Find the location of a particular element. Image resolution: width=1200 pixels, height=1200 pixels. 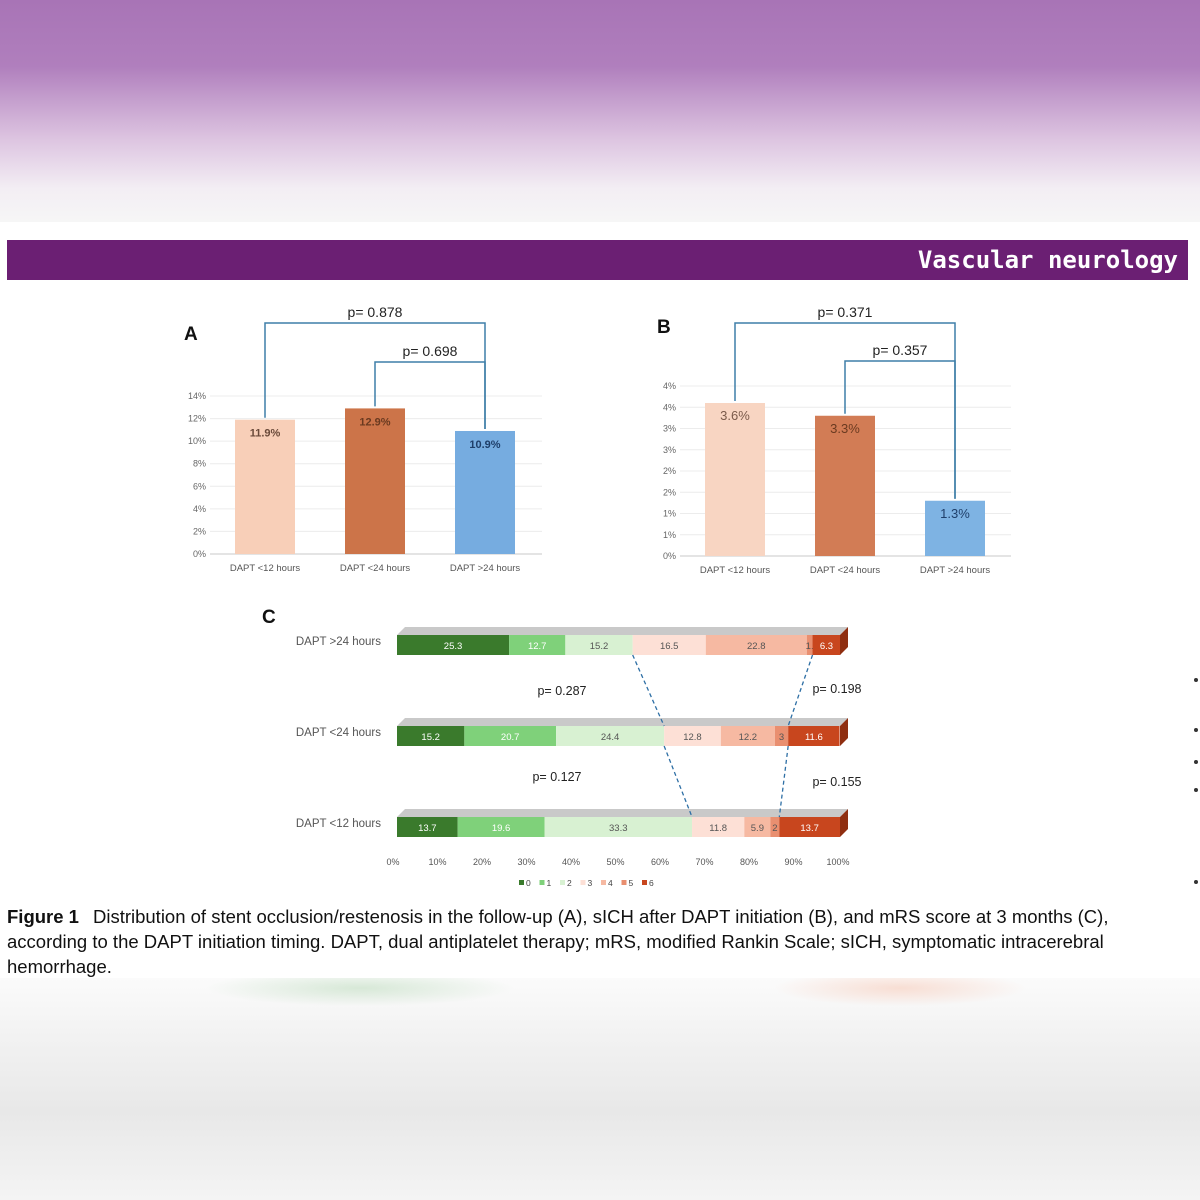

data-label: 10.9% is located at coordinates (484, 445).